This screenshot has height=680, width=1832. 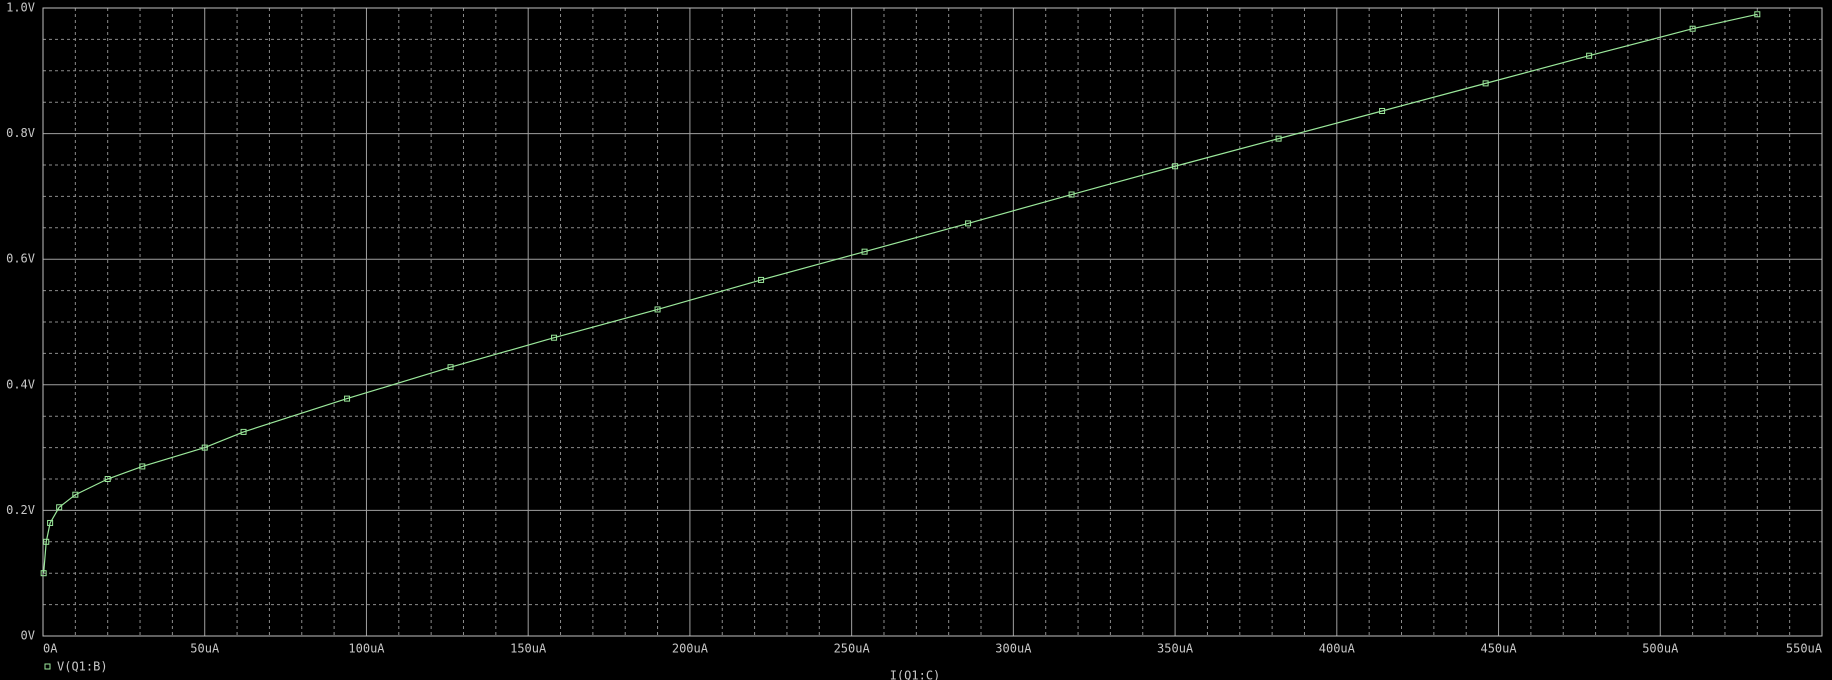 I want to click on y-tick-label: 0.2V, so click(x=20, y=510).